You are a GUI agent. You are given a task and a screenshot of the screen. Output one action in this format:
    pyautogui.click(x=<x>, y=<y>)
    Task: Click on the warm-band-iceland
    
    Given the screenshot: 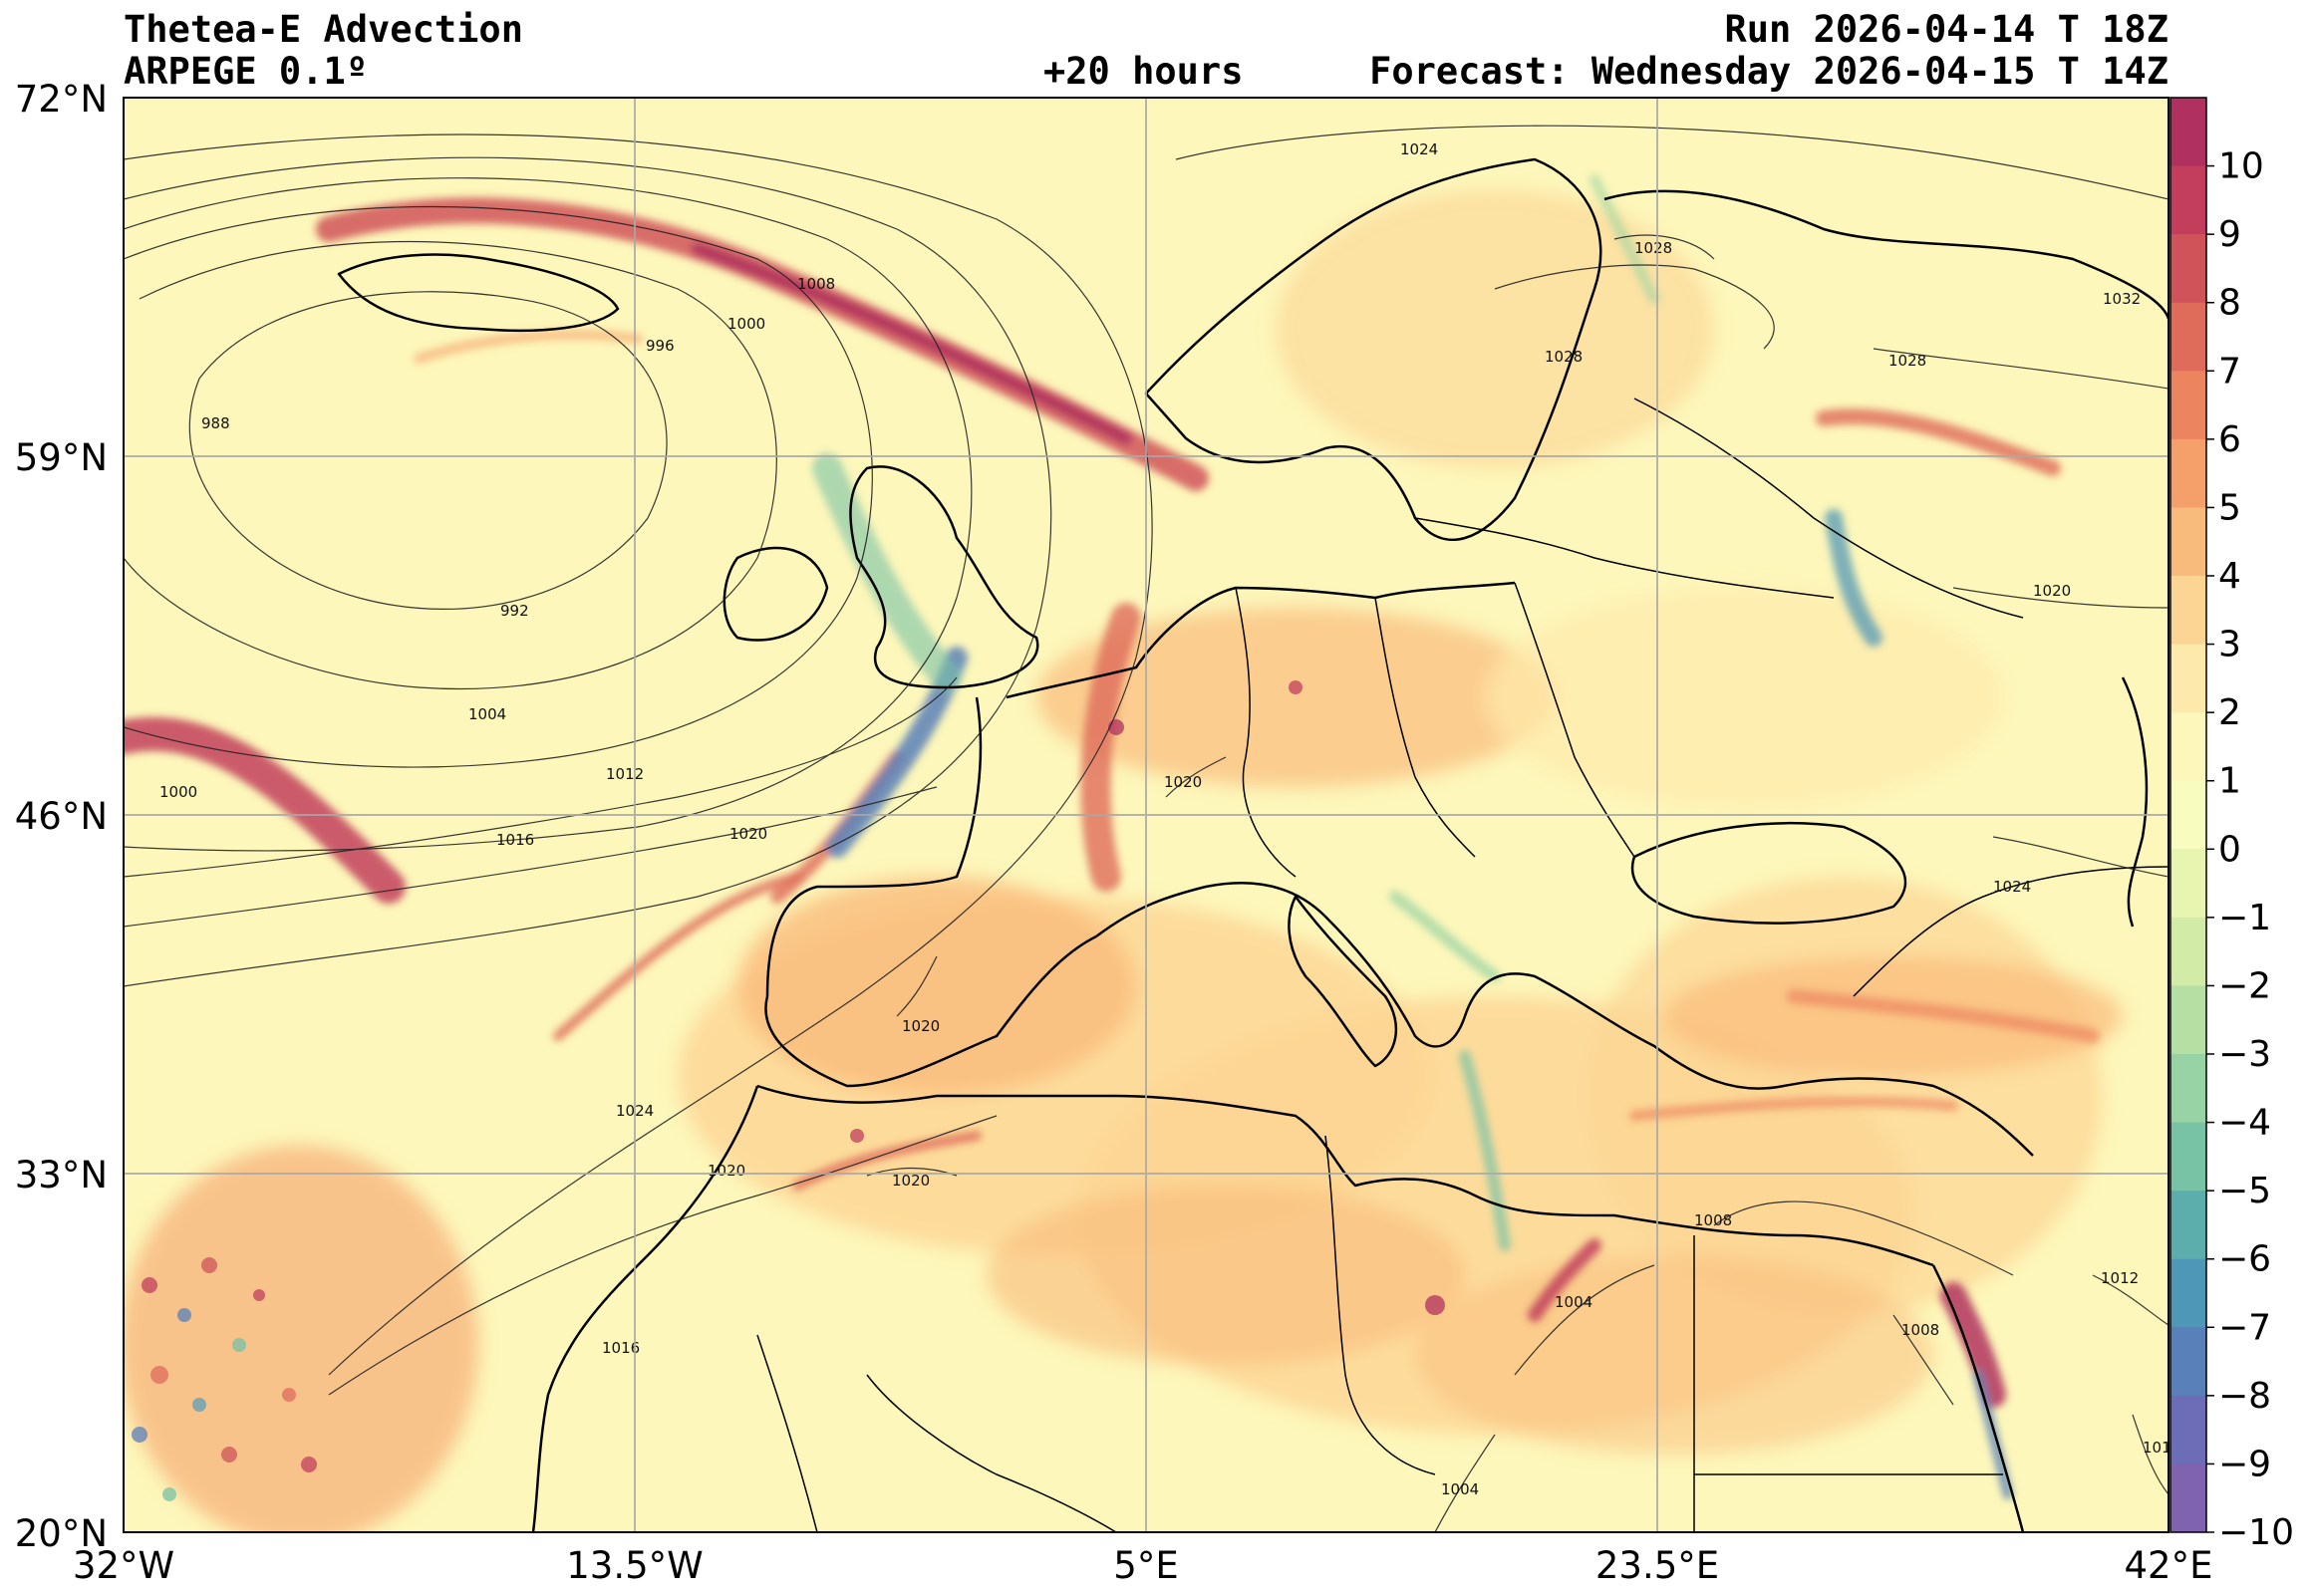 What is the action you would take?
    pyautogui.click(x=528, y=347)
    